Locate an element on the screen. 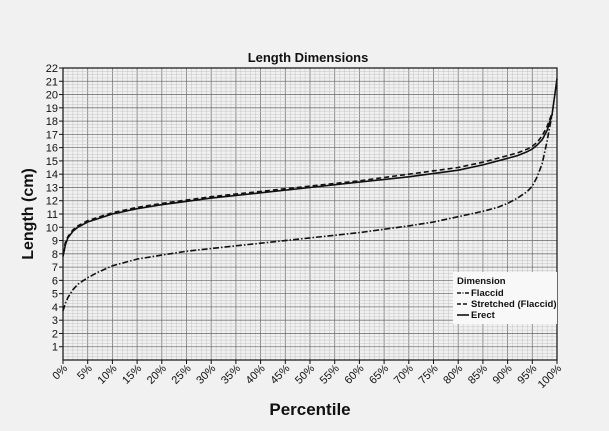 This screenshot has height=431, width=609. y-tick-label: 11 is located at coordinates (52, 215).